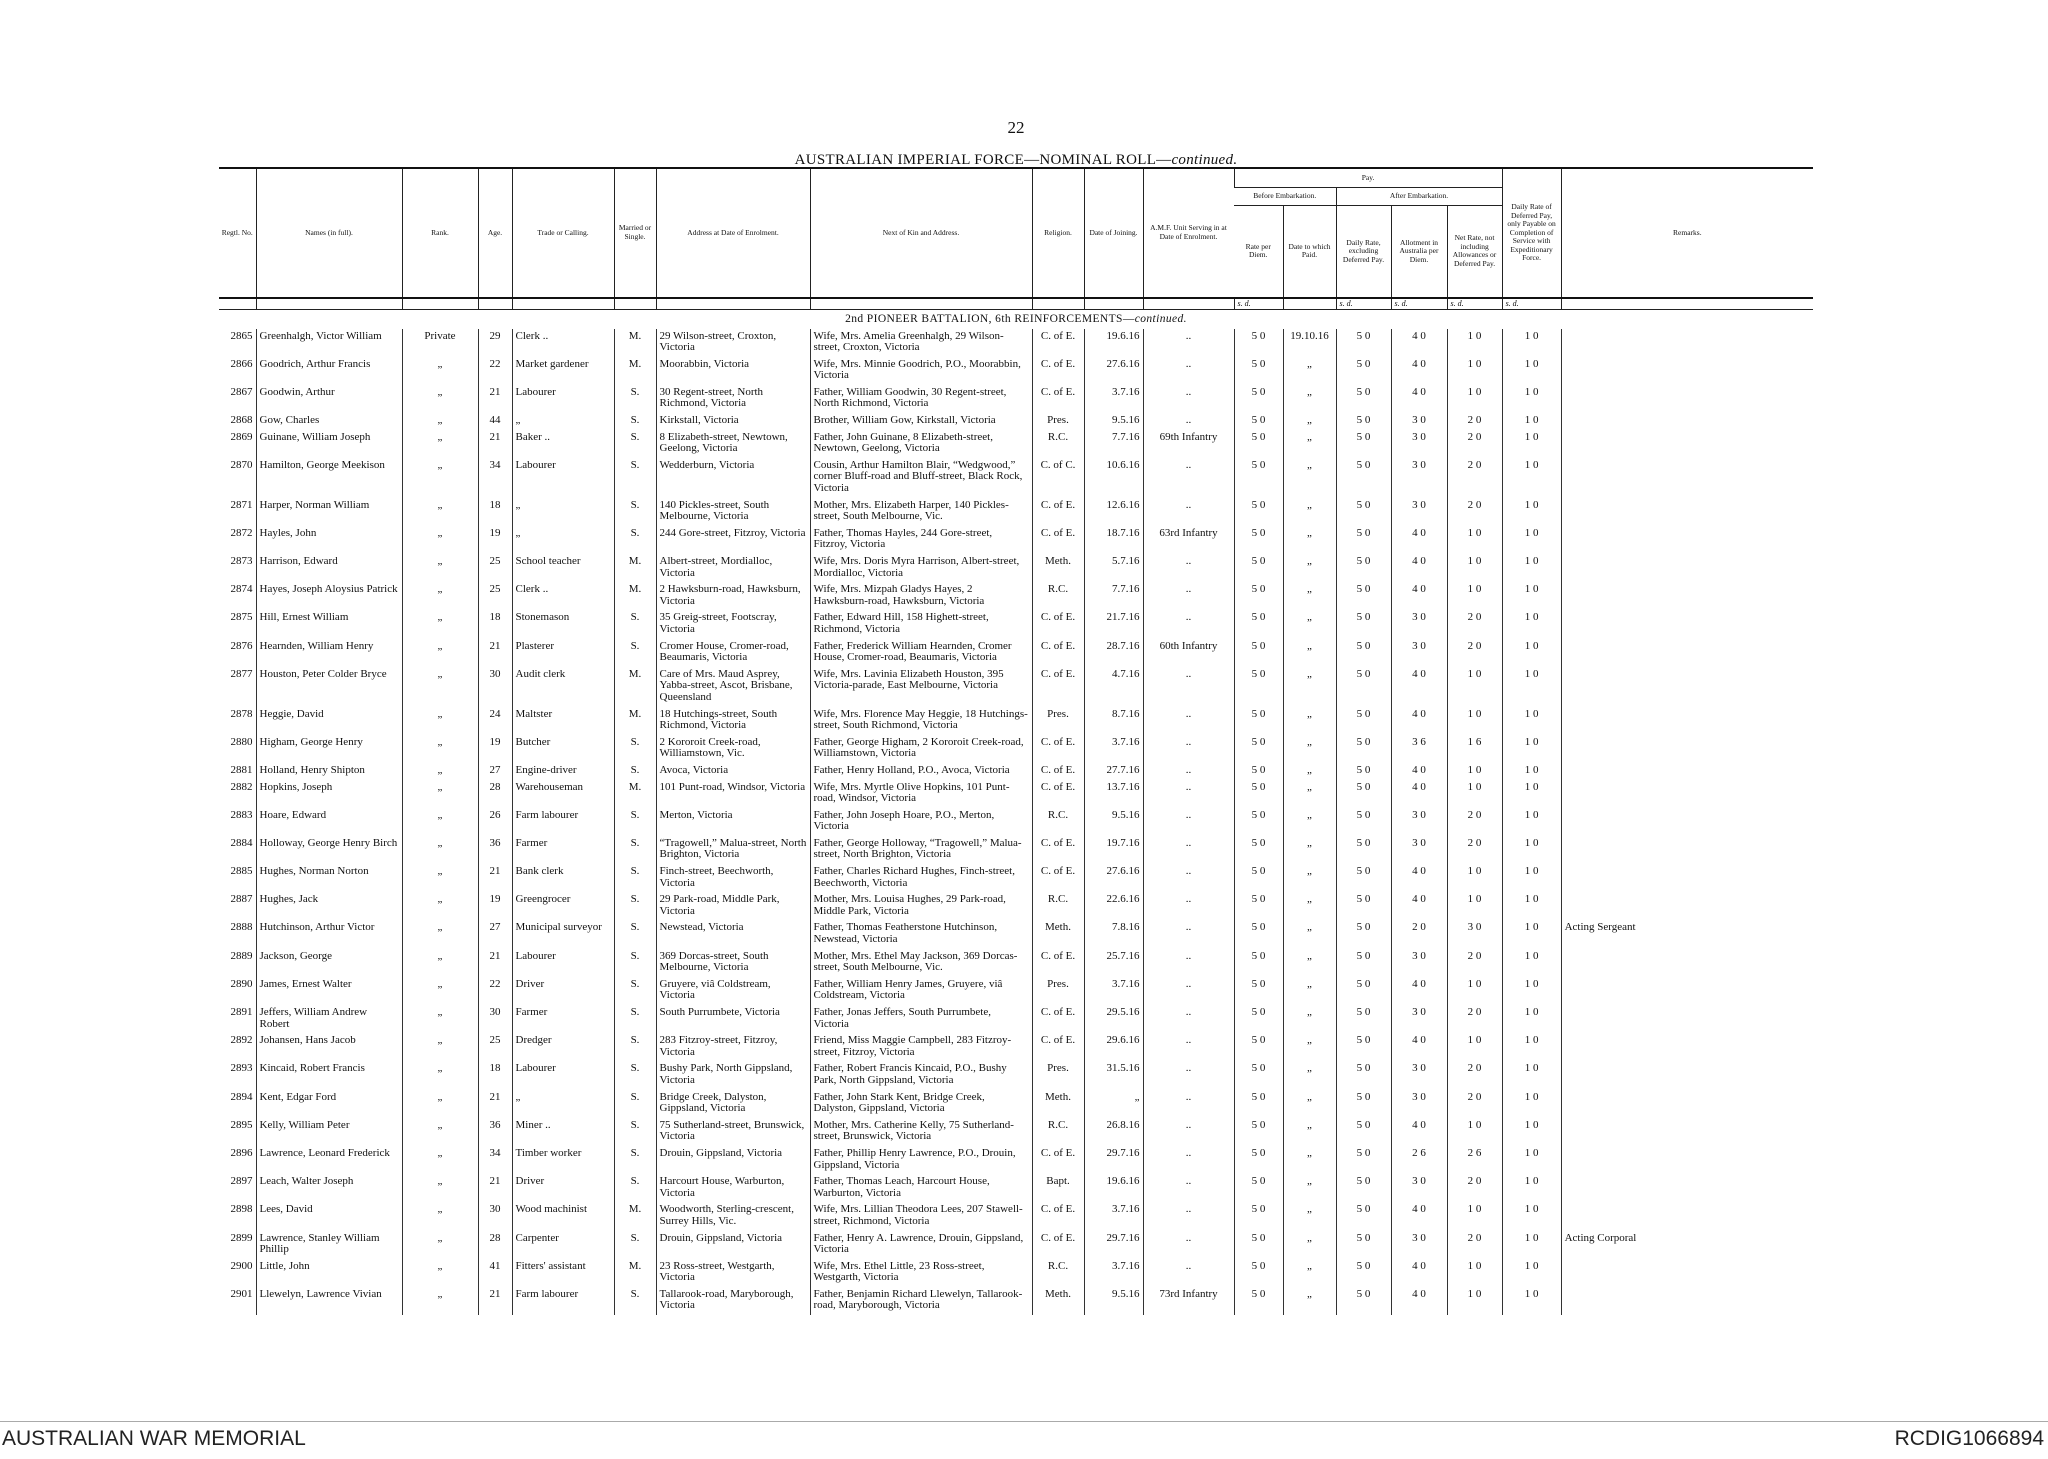 This screenshot has width=2048, height=1459. Describe the element at coordinates (241, 1068) in the screenshot. I see `regtl-no: 2893` at that location.